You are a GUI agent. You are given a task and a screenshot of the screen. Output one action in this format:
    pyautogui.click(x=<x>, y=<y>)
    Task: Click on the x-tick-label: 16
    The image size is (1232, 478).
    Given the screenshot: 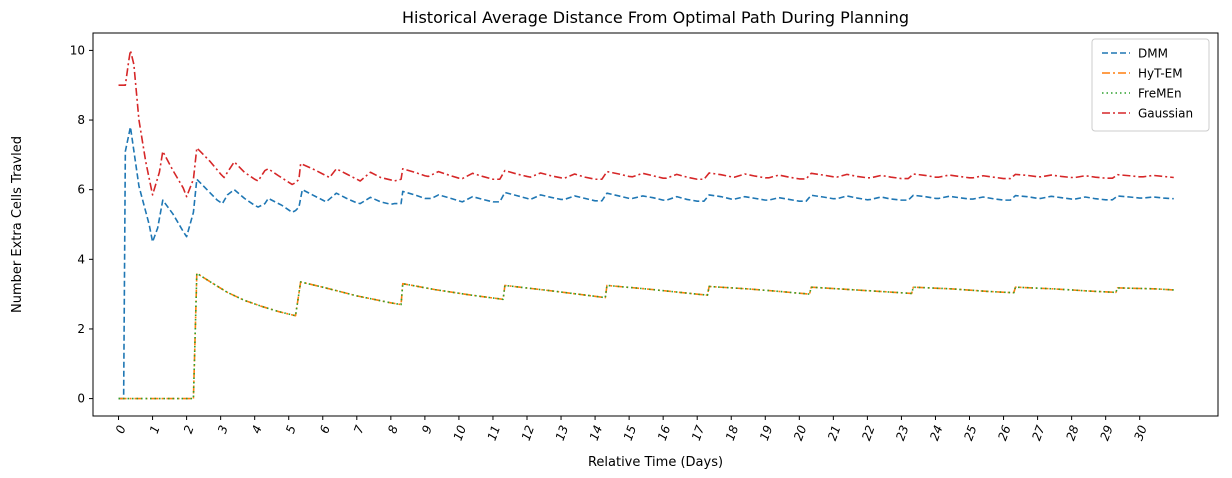 What is the action you would take?
    pyautogui.click(x=664, y=432)
    